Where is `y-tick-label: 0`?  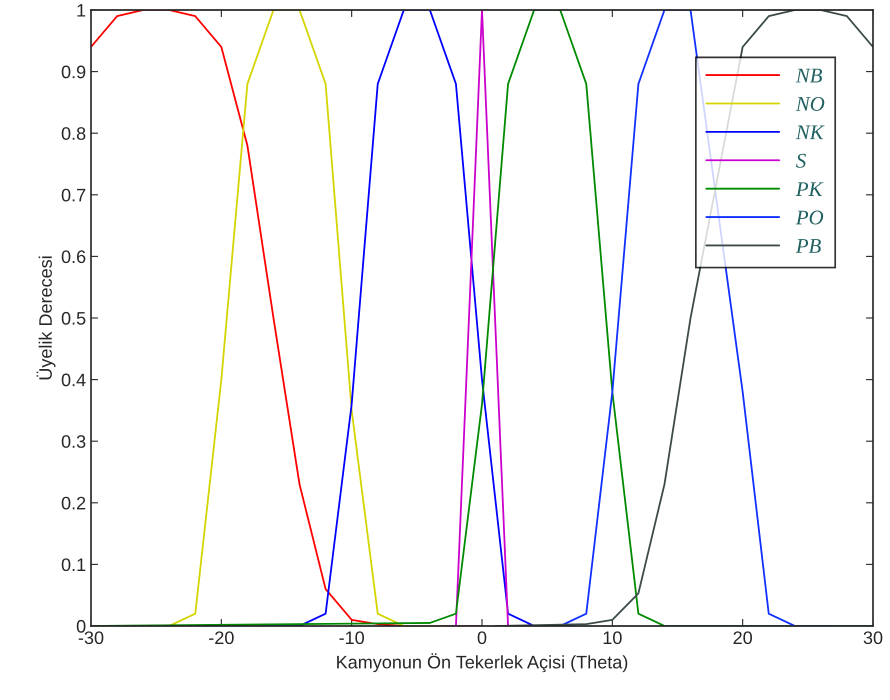 y-tick-label: 0 is located at coordinates (81, 626).